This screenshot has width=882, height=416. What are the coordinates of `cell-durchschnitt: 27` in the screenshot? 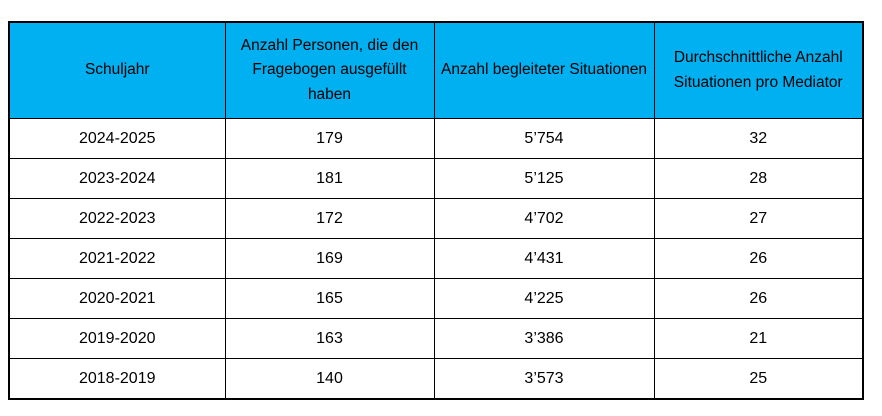 It's located at (758, 218).